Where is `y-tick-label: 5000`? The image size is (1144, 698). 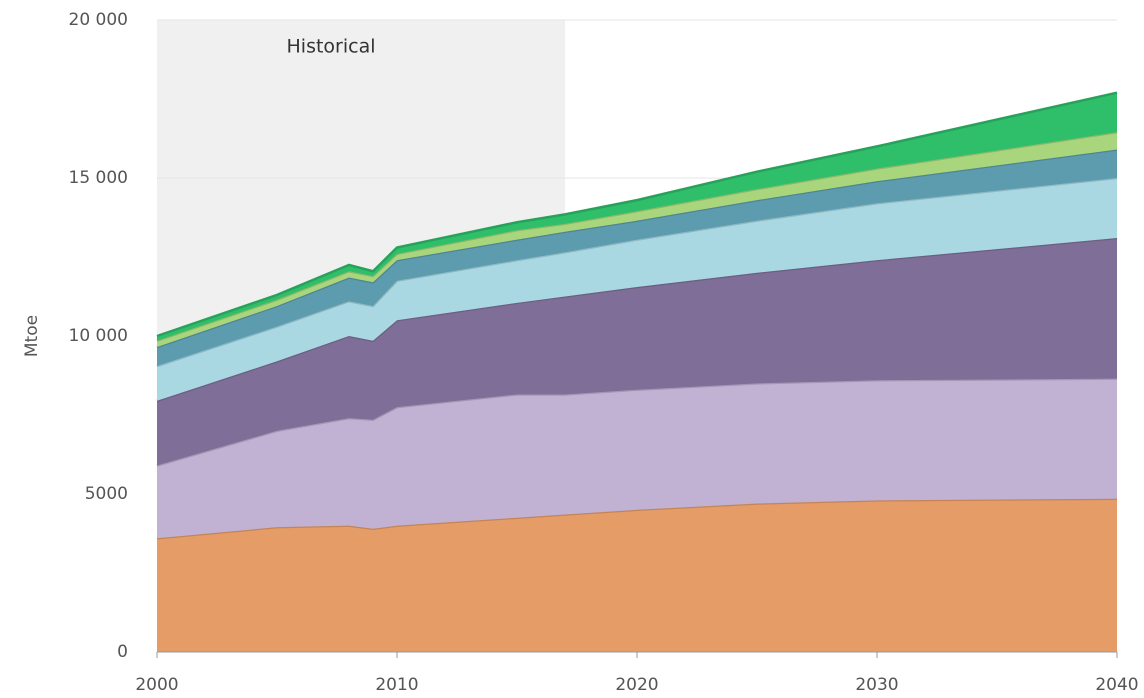
y-tick-label: 5000 is located at coordinates (106, 494).